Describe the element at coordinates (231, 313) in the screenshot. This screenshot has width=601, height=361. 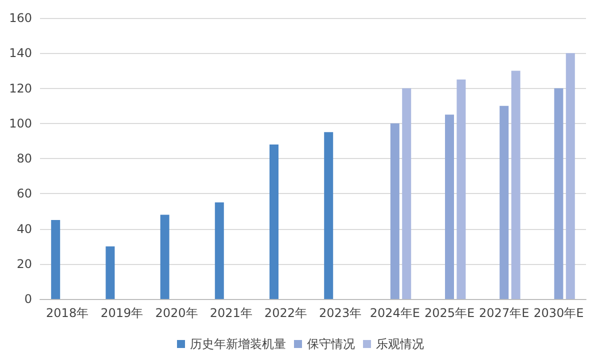
I see `x-tick-label: 2021年` at that location.